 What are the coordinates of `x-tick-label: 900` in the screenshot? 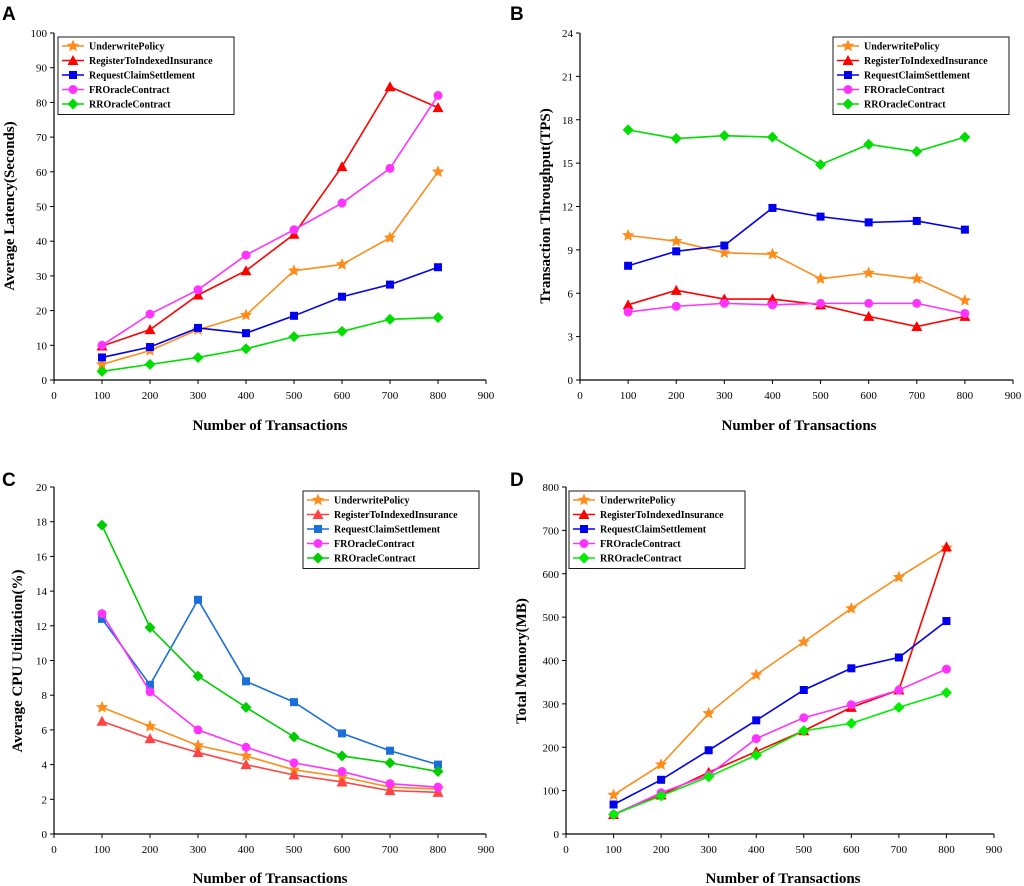 It's located at (486, 850).